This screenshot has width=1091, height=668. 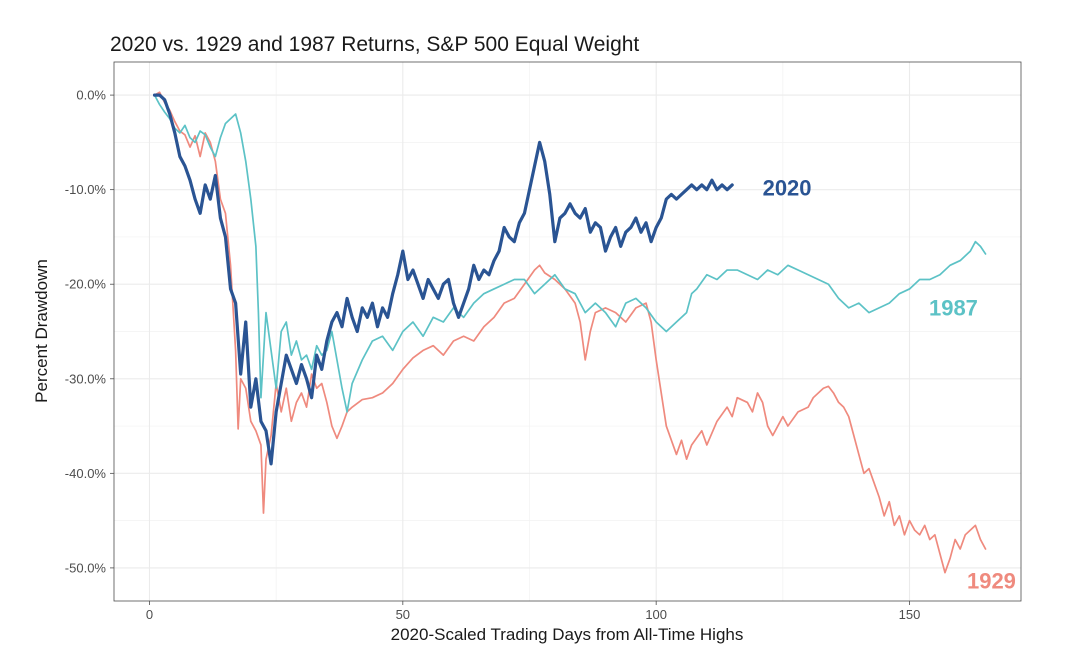 What do you see at coordinates (86, 284) in the screenshot?
I see `y-tick-label: -20.0%` at bounding box center [86, 284].